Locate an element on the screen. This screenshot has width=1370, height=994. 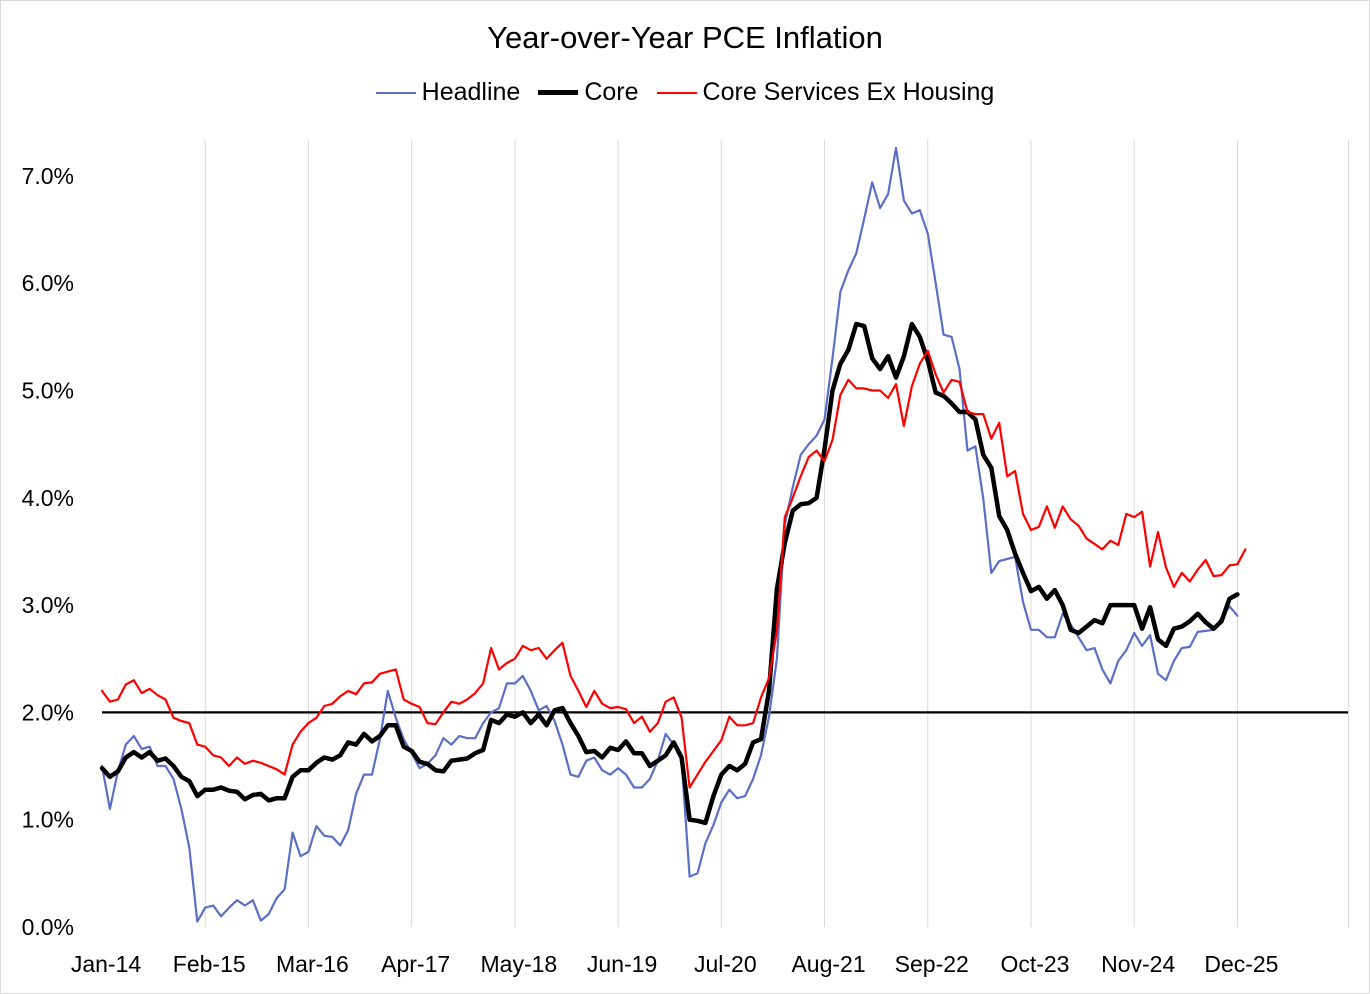
legend-swatch-core is located at coordinates (558, 92).